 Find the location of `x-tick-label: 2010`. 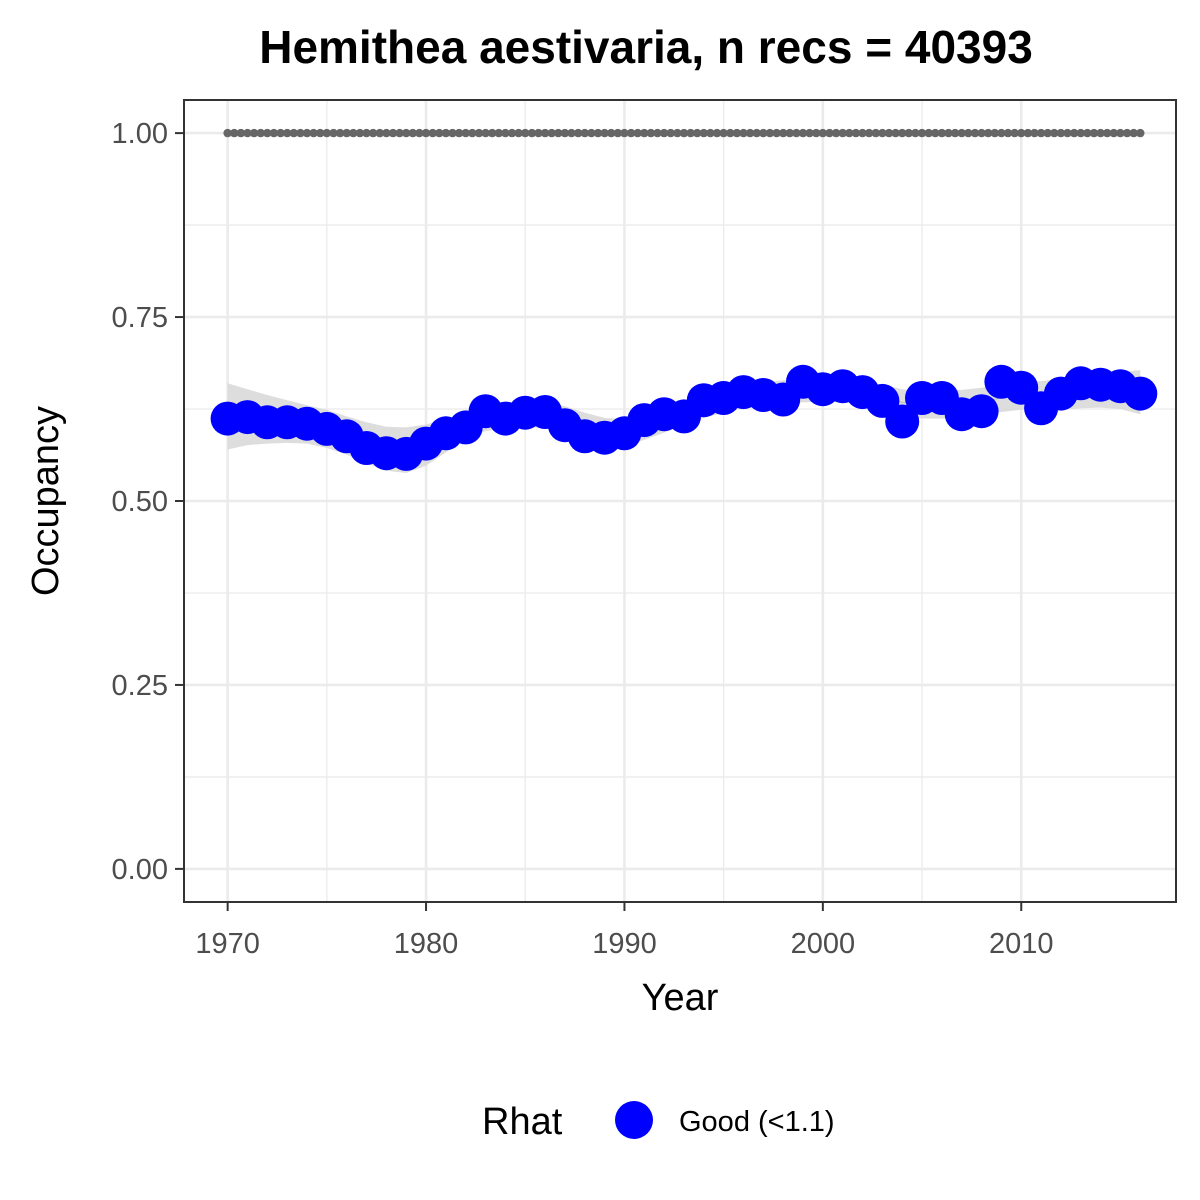

x-tick-label: 2010 is located at coordinates (1021, 944).